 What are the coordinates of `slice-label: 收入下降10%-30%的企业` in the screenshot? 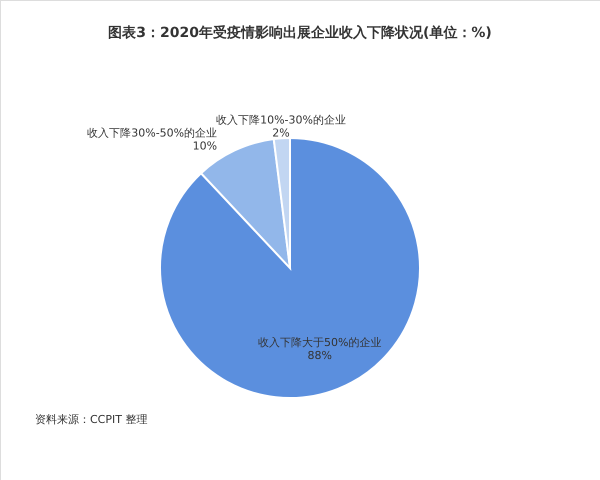 It's located at (281, 119).